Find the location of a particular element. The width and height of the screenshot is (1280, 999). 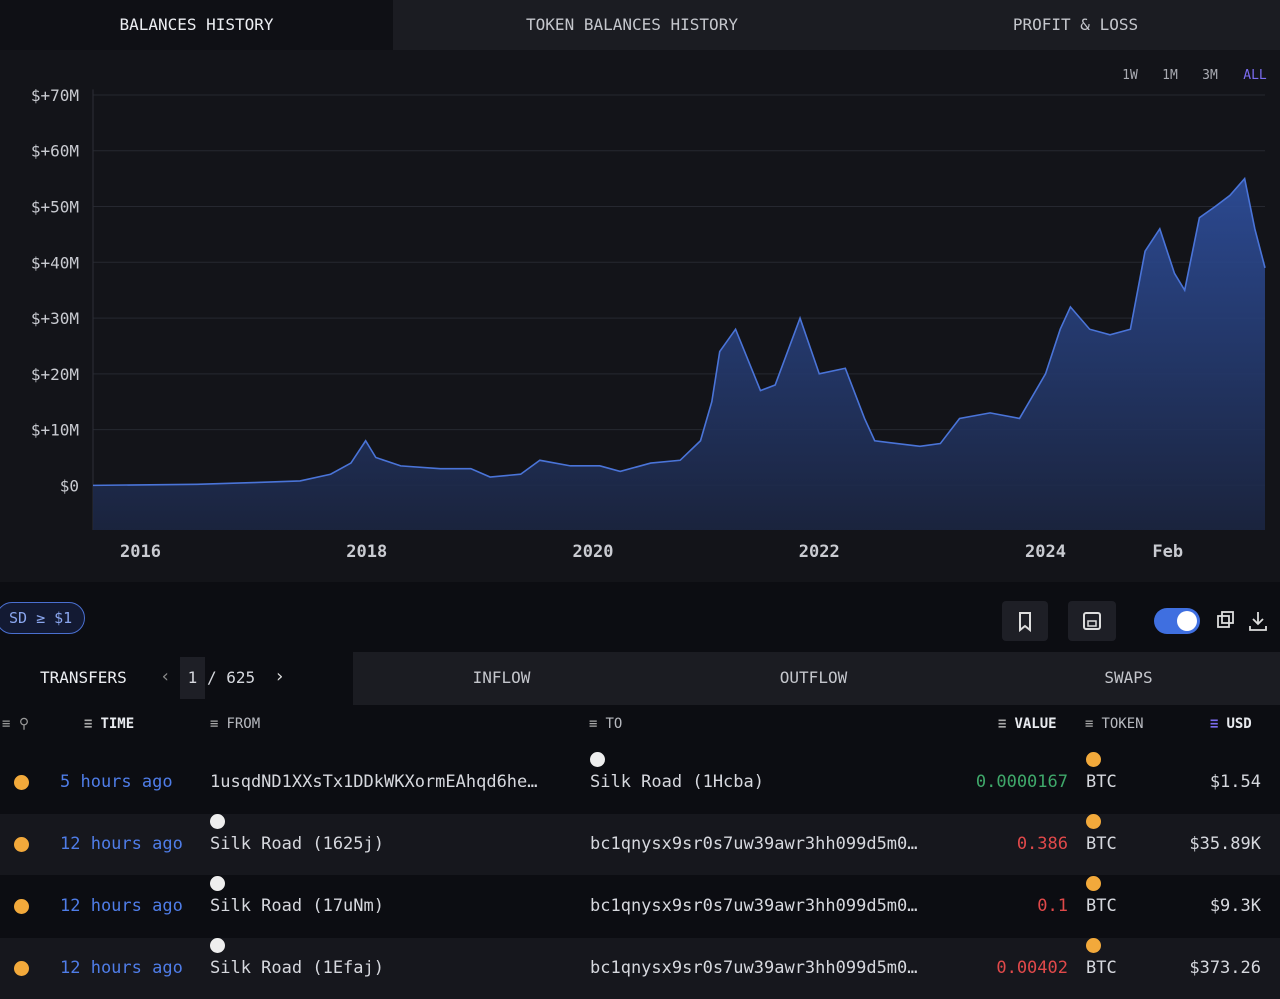

column-header: ≡ USD is located at coordinates (1231, 724).